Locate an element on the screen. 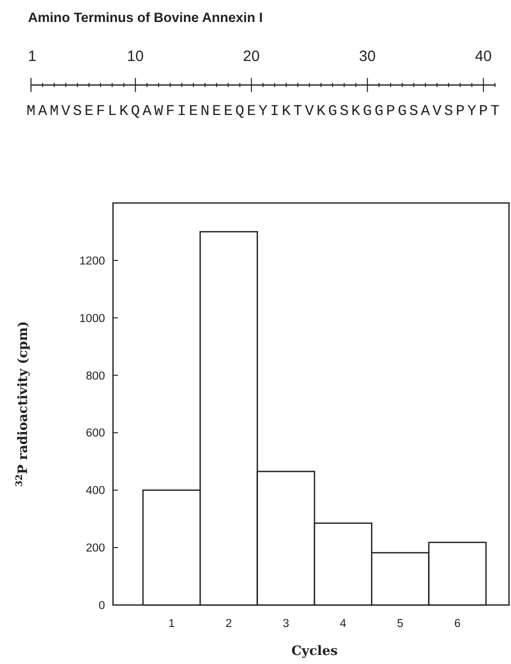 The height and width of the screenshot is (664, 511). x-tick-label: 1 is located at coordinates (171, 624).